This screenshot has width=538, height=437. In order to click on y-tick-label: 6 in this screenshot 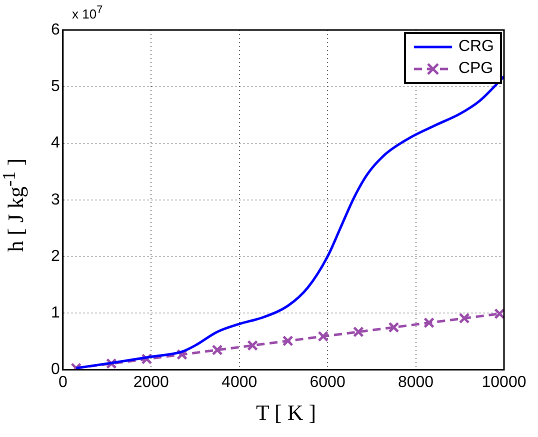, I will do `click(55, 29)`.